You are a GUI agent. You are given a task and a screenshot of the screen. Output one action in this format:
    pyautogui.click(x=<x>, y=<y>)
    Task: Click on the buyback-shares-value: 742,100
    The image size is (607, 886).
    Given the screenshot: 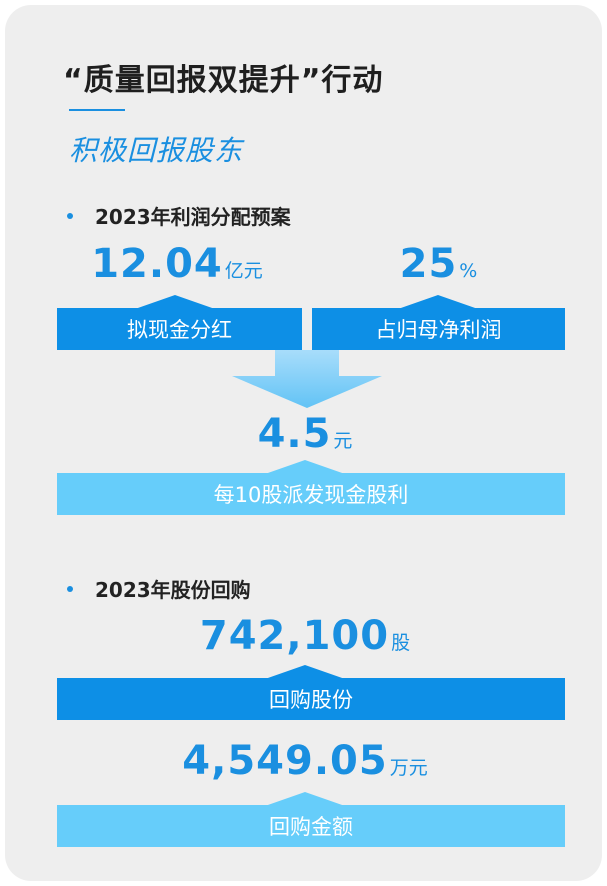 What is the action you would take?
    pyautogui.click(x=294, y=636)
    